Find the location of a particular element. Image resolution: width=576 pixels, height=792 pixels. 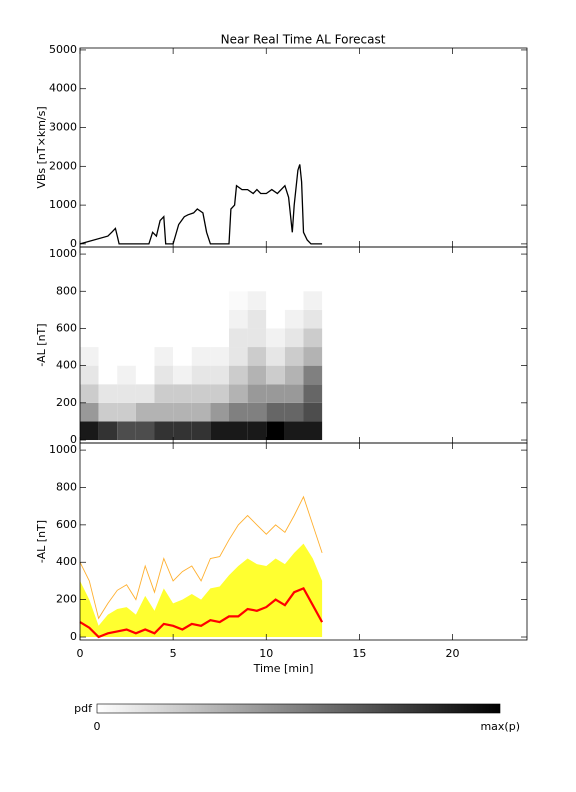

x-tick-label: 15 is located at coordinates (359, 653).